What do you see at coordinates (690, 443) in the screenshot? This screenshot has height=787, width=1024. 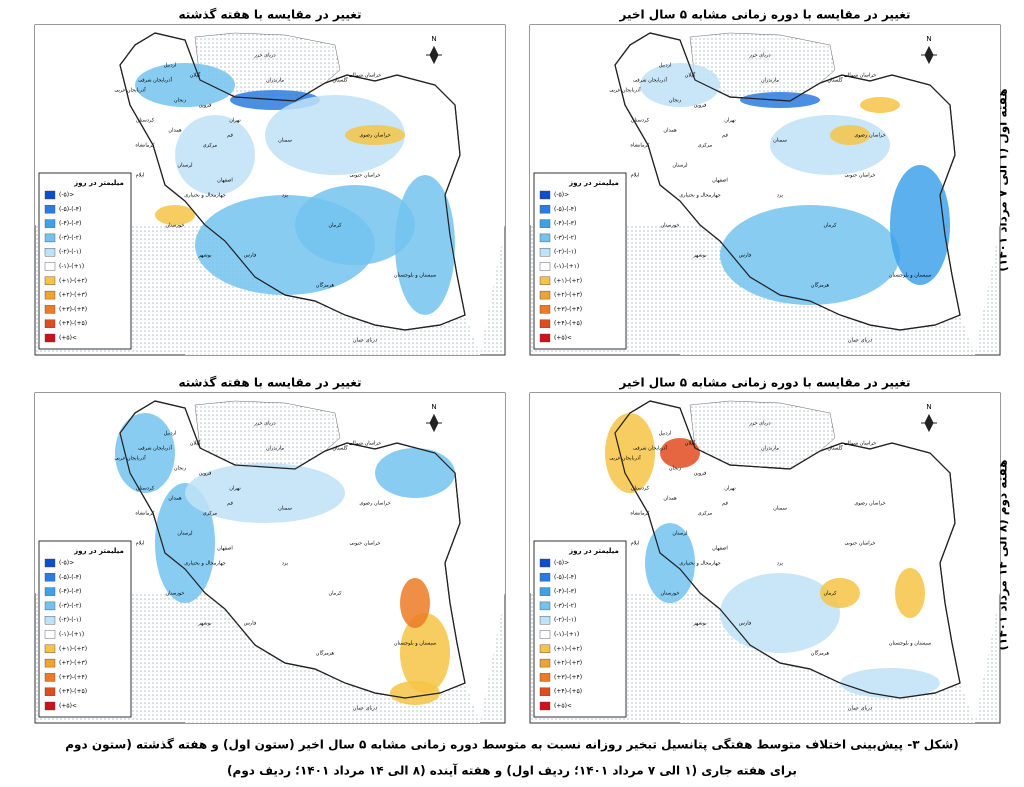 I see `place-label: گیلان` at bounding box center [690, 443].